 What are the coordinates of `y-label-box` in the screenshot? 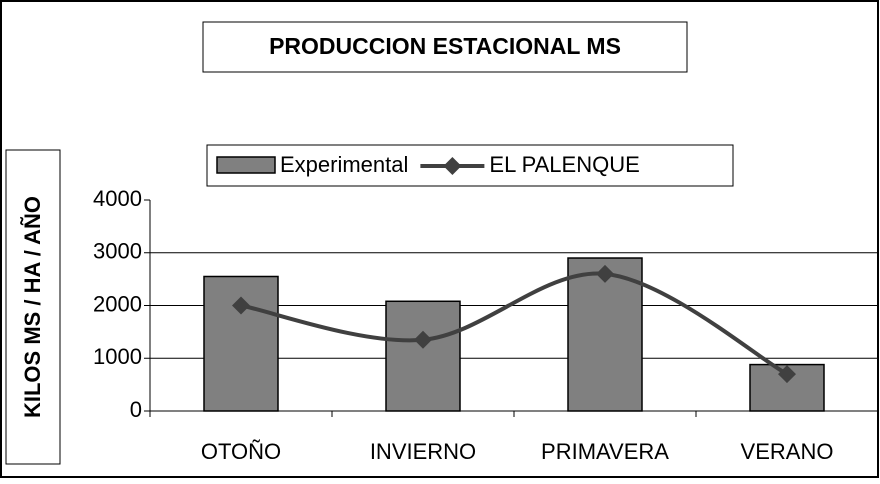 It's located at (33, 307).